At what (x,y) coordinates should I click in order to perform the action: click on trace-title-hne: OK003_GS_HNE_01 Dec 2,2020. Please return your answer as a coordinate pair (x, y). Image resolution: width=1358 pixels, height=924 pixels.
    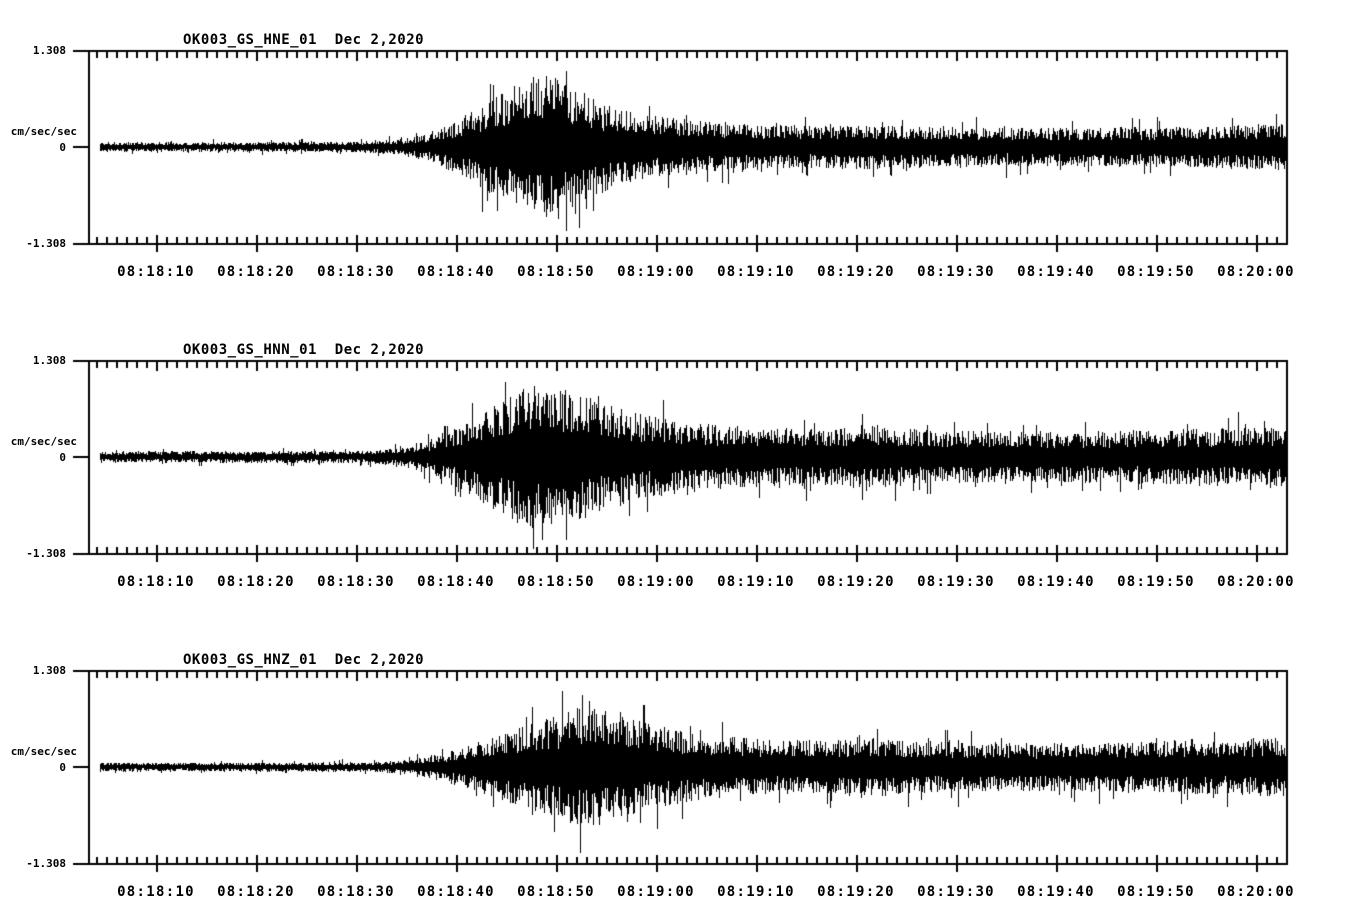
    Looking at the image, I should click on (304, 40).